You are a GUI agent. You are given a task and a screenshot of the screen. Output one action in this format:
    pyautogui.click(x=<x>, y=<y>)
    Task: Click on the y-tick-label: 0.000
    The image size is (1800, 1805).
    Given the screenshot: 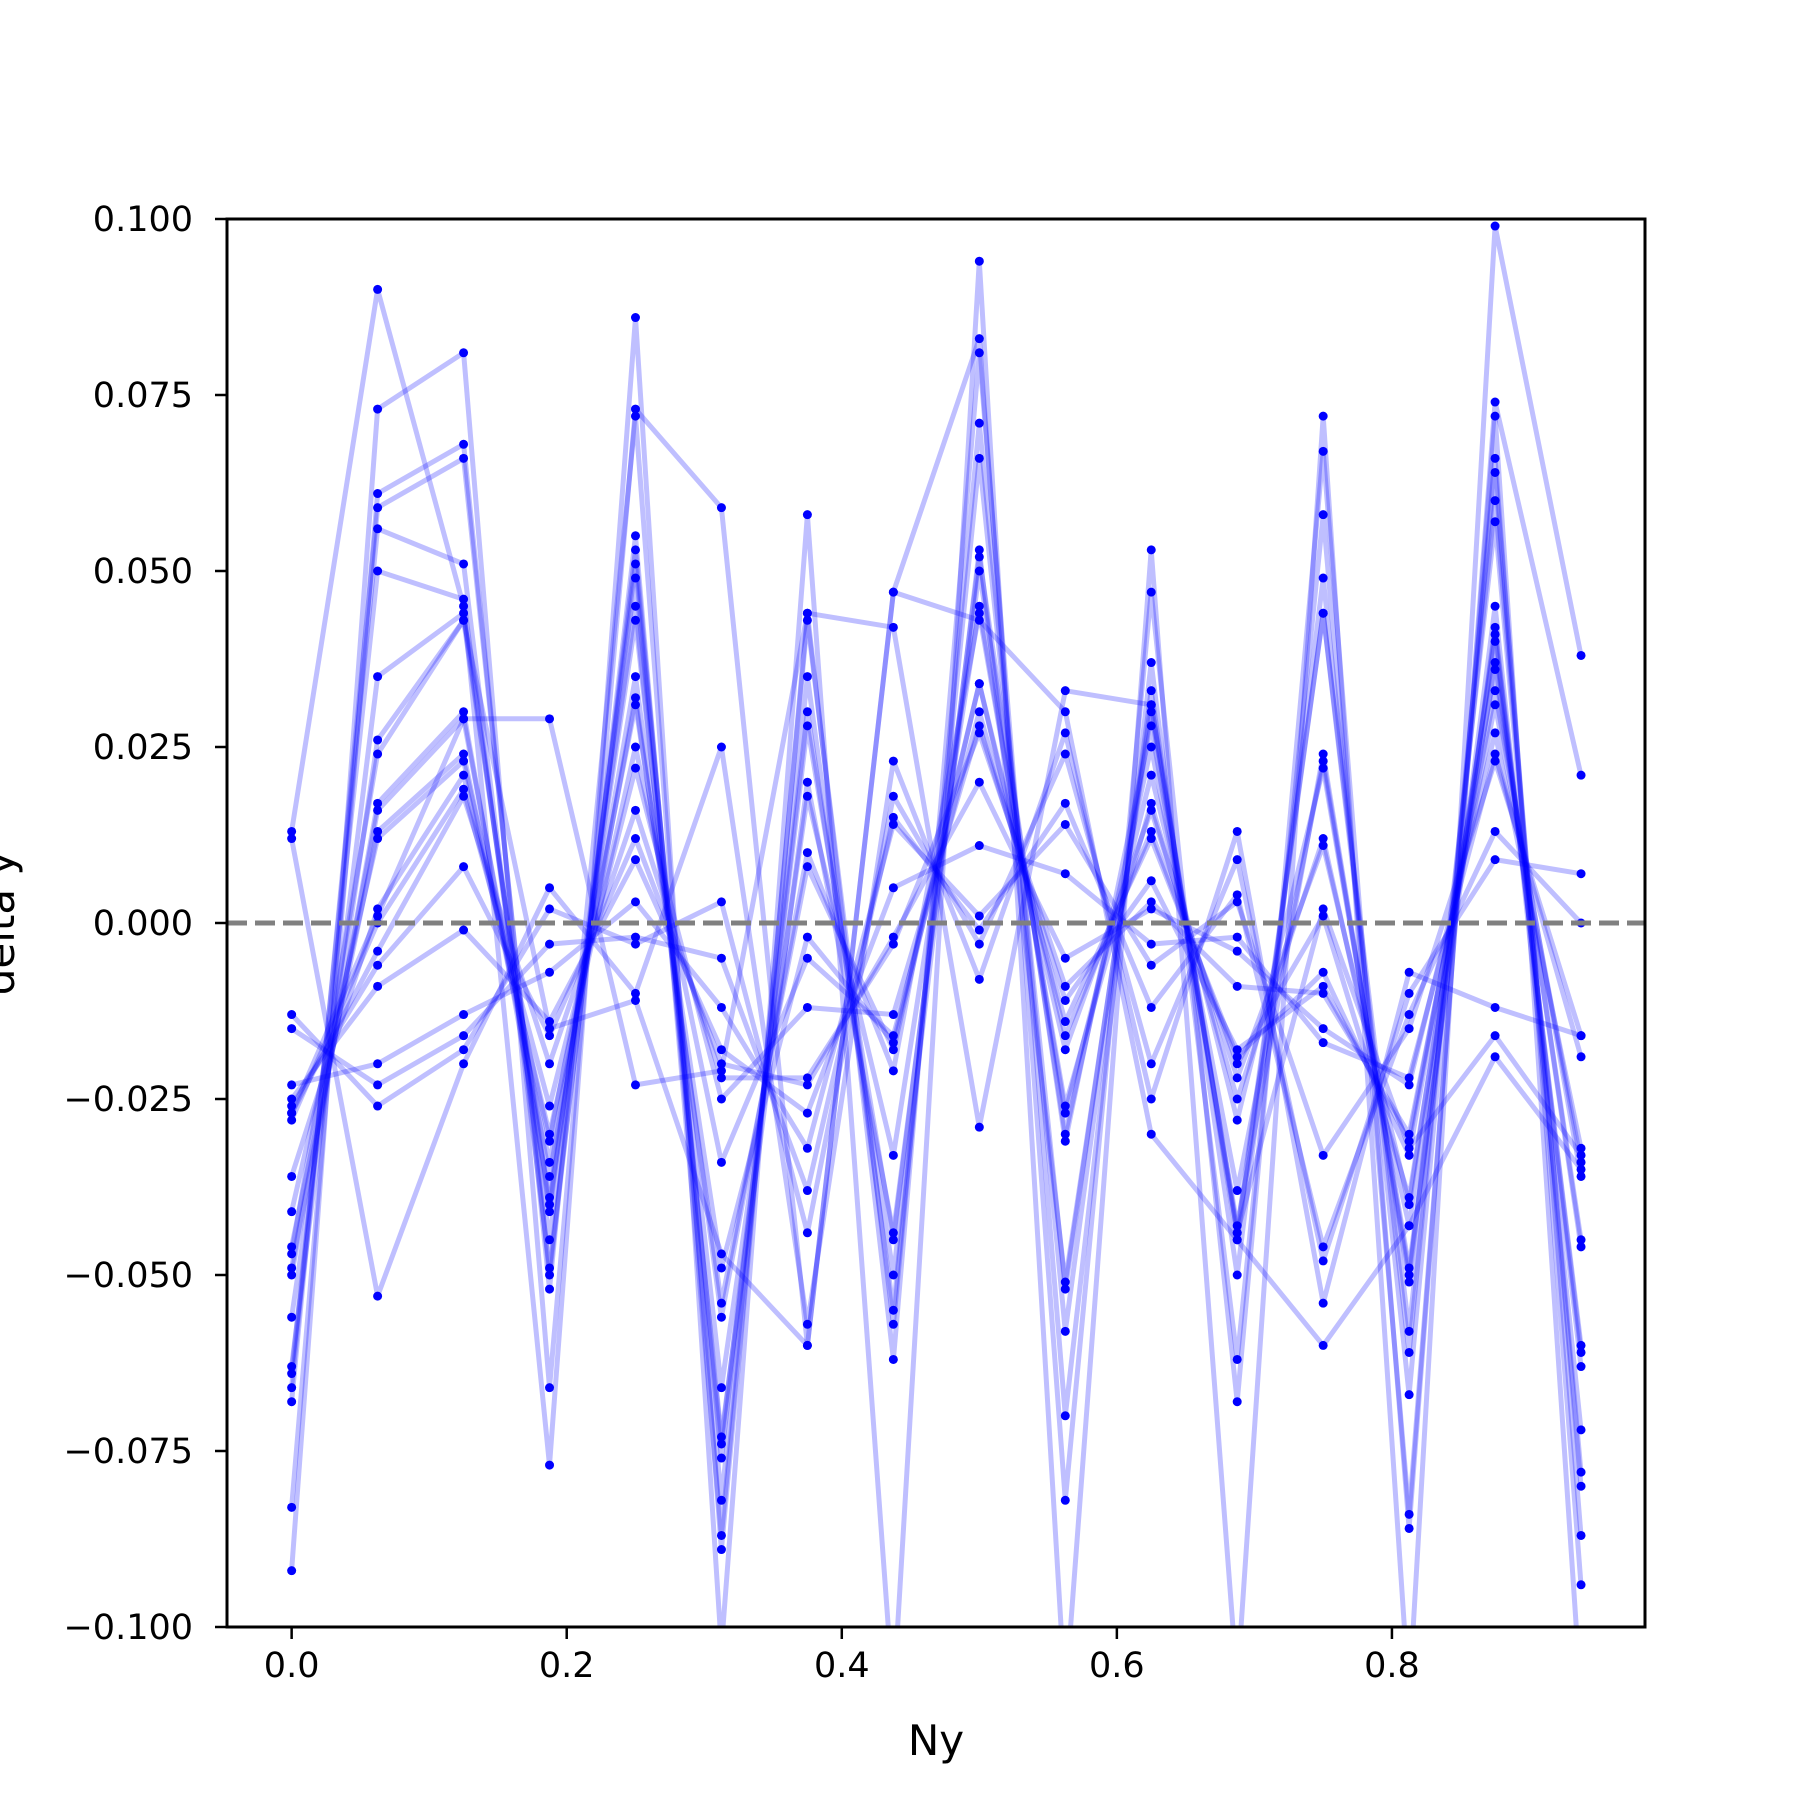 What is the action you would take?
    pyautogui.click(x=143, y=924)
    